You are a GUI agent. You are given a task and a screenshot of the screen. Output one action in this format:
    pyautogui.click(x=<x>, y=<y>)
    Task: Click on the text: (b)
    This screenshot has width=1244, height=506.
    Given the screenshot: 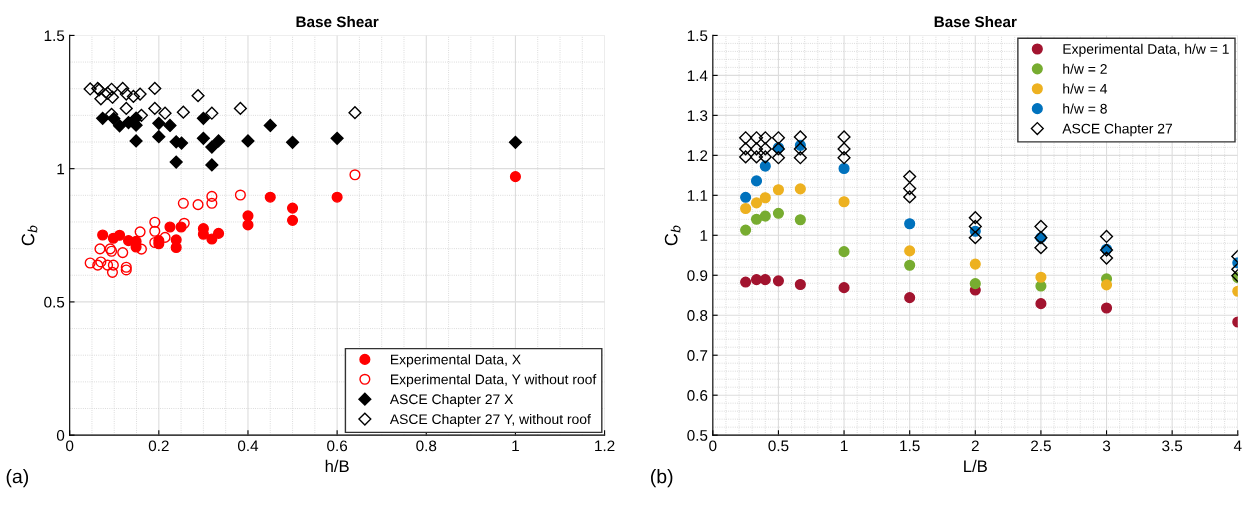 What is the action you would take?
    pyautogui.click(x=662, y=478)
    